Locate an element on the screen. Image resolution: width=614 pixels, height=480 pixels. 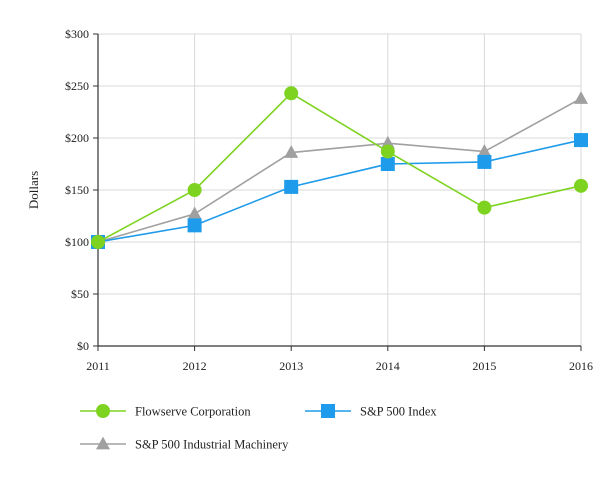
legend-label: S&P 500 Index is located at coordinates (398, 412).